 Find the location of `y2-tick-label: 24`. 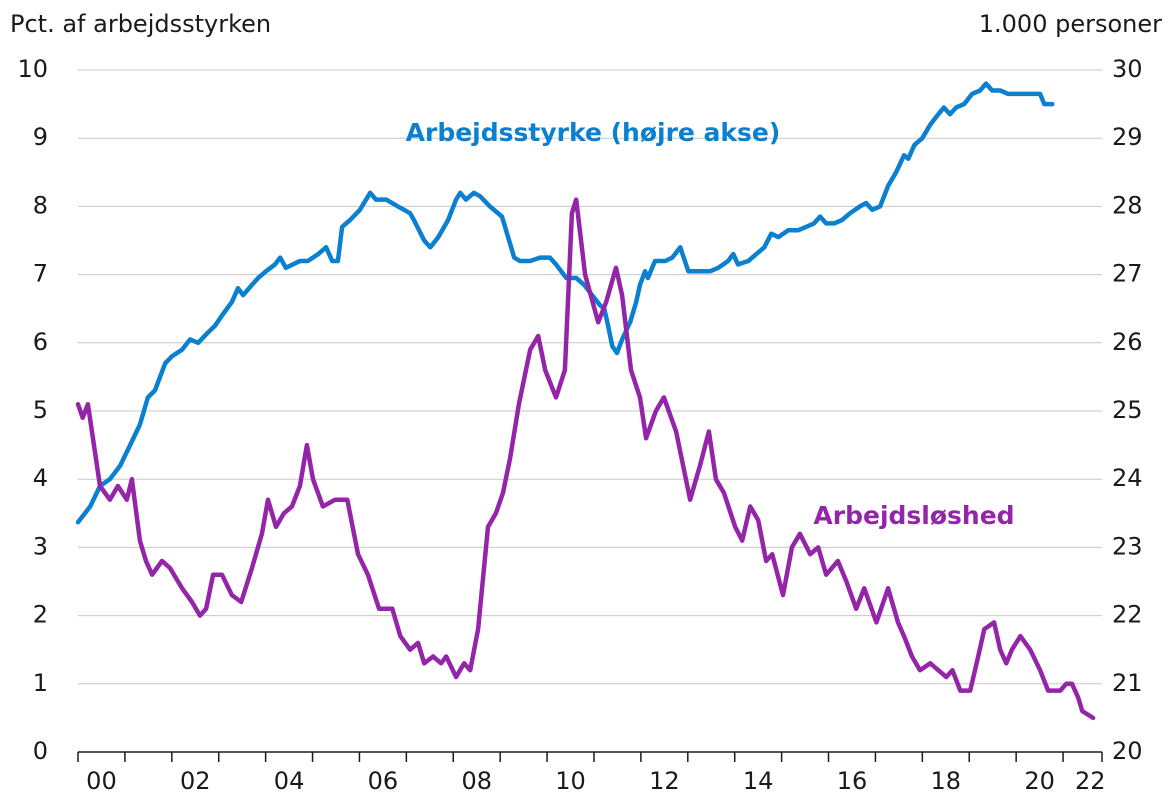

y2-tick-label: 24 is located at coordinates (1127, 478).